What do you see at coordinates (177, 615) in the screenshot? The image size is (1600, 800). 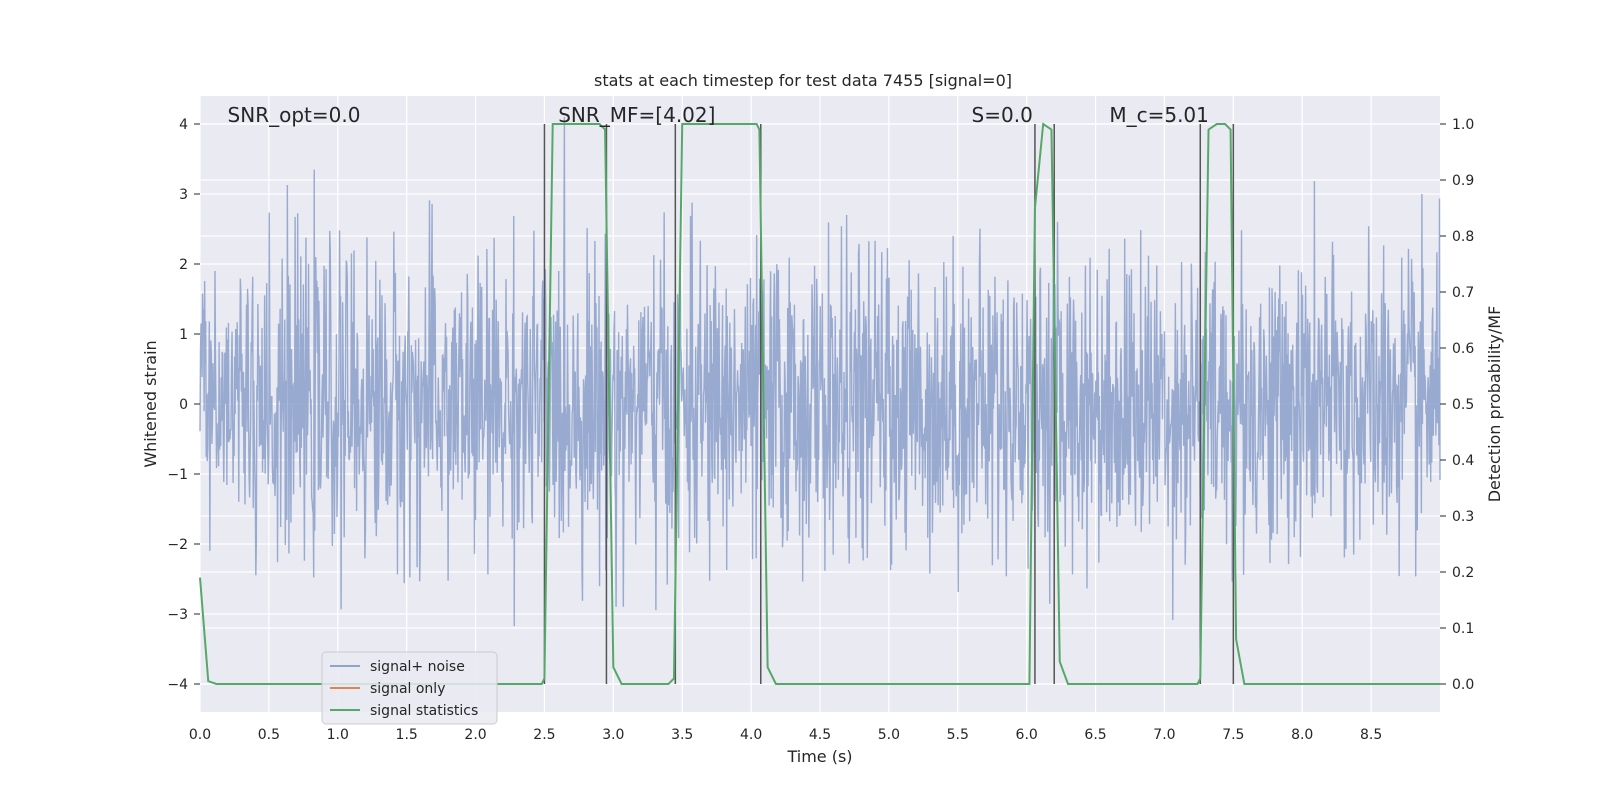 I see `y-tick-label: −3` at bounding box center [177, 615].